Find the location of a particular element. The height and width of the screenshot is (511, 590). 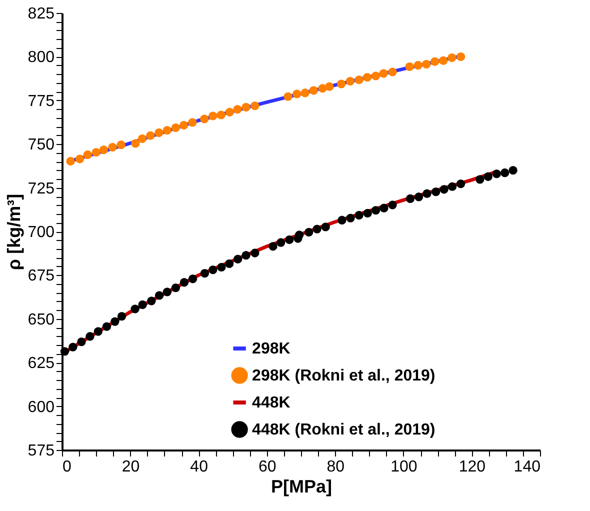

y-tick-label: 700 is located at coordinates (41, 232).